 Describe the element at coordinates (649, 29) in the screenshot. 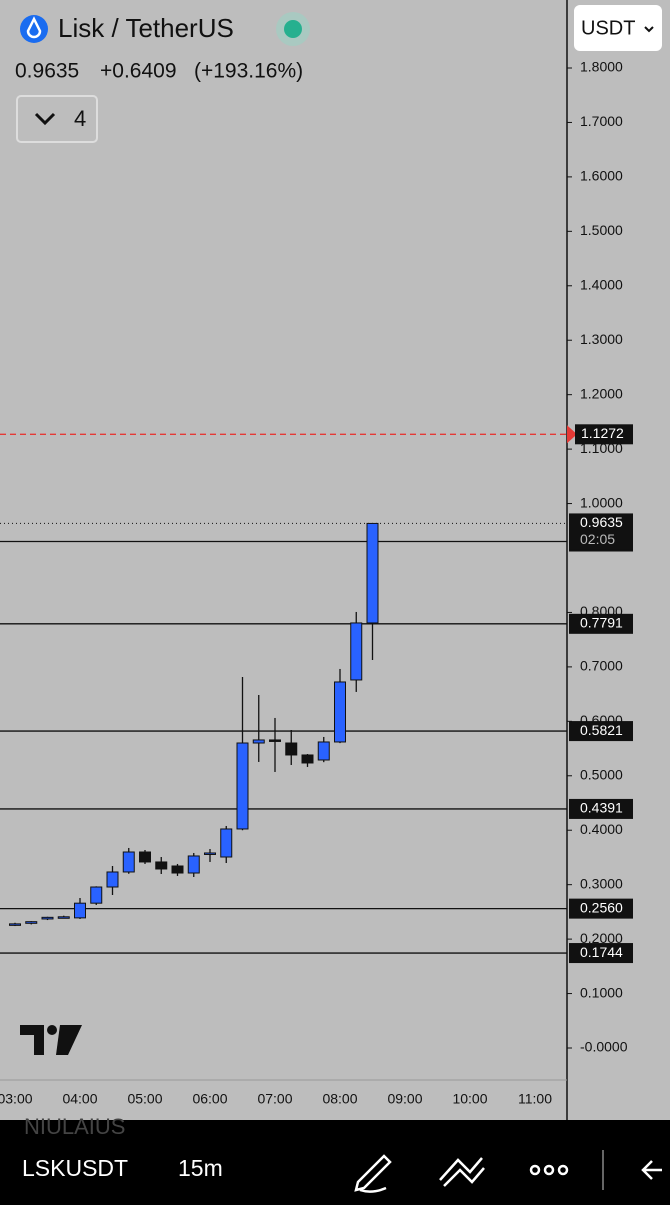

I see `currency-chevron` at that location.